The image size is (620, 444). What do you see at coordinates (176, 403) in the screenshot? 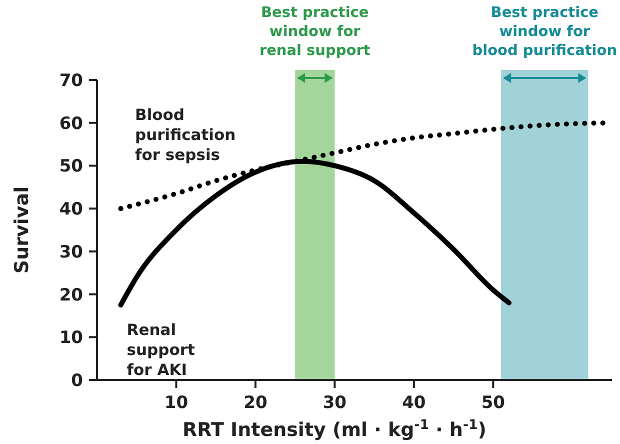
I see `x-tick-label: 10` at bounding box center [176, 403].